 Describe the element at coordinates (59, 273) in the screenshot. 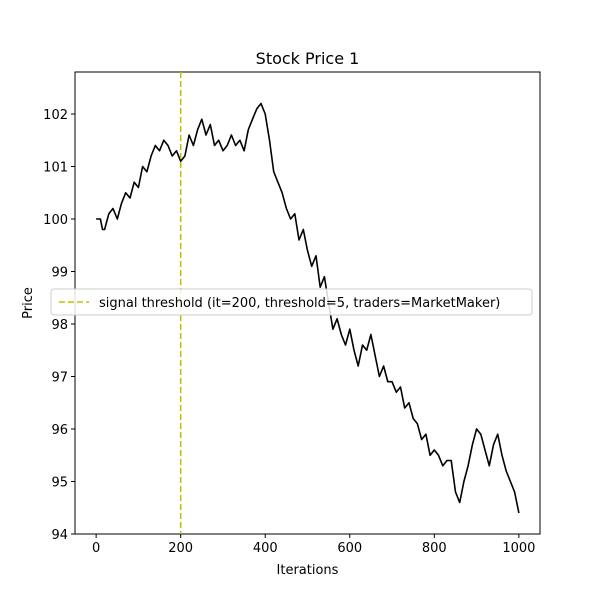

I see `y-tick-label: 99` at that location.